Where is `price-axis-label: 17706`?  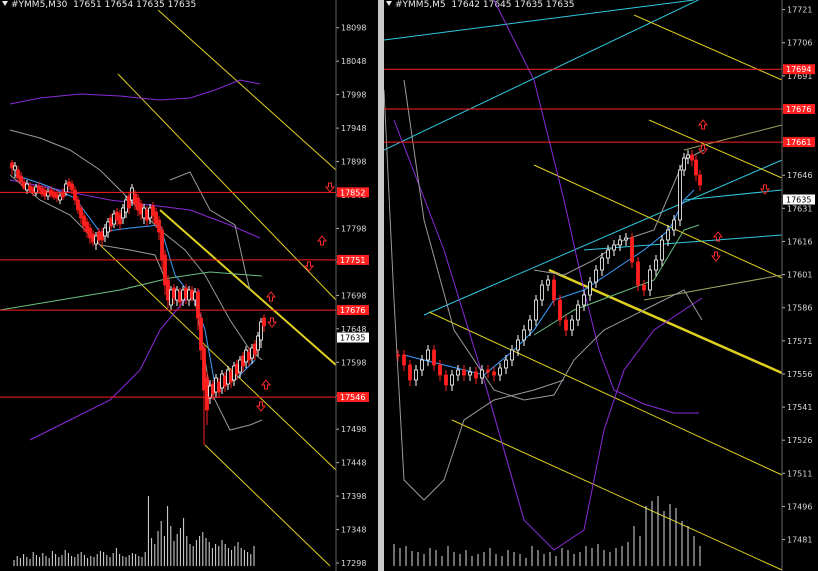
price-axis-label: 17706 is located at coordinates (799, 43).